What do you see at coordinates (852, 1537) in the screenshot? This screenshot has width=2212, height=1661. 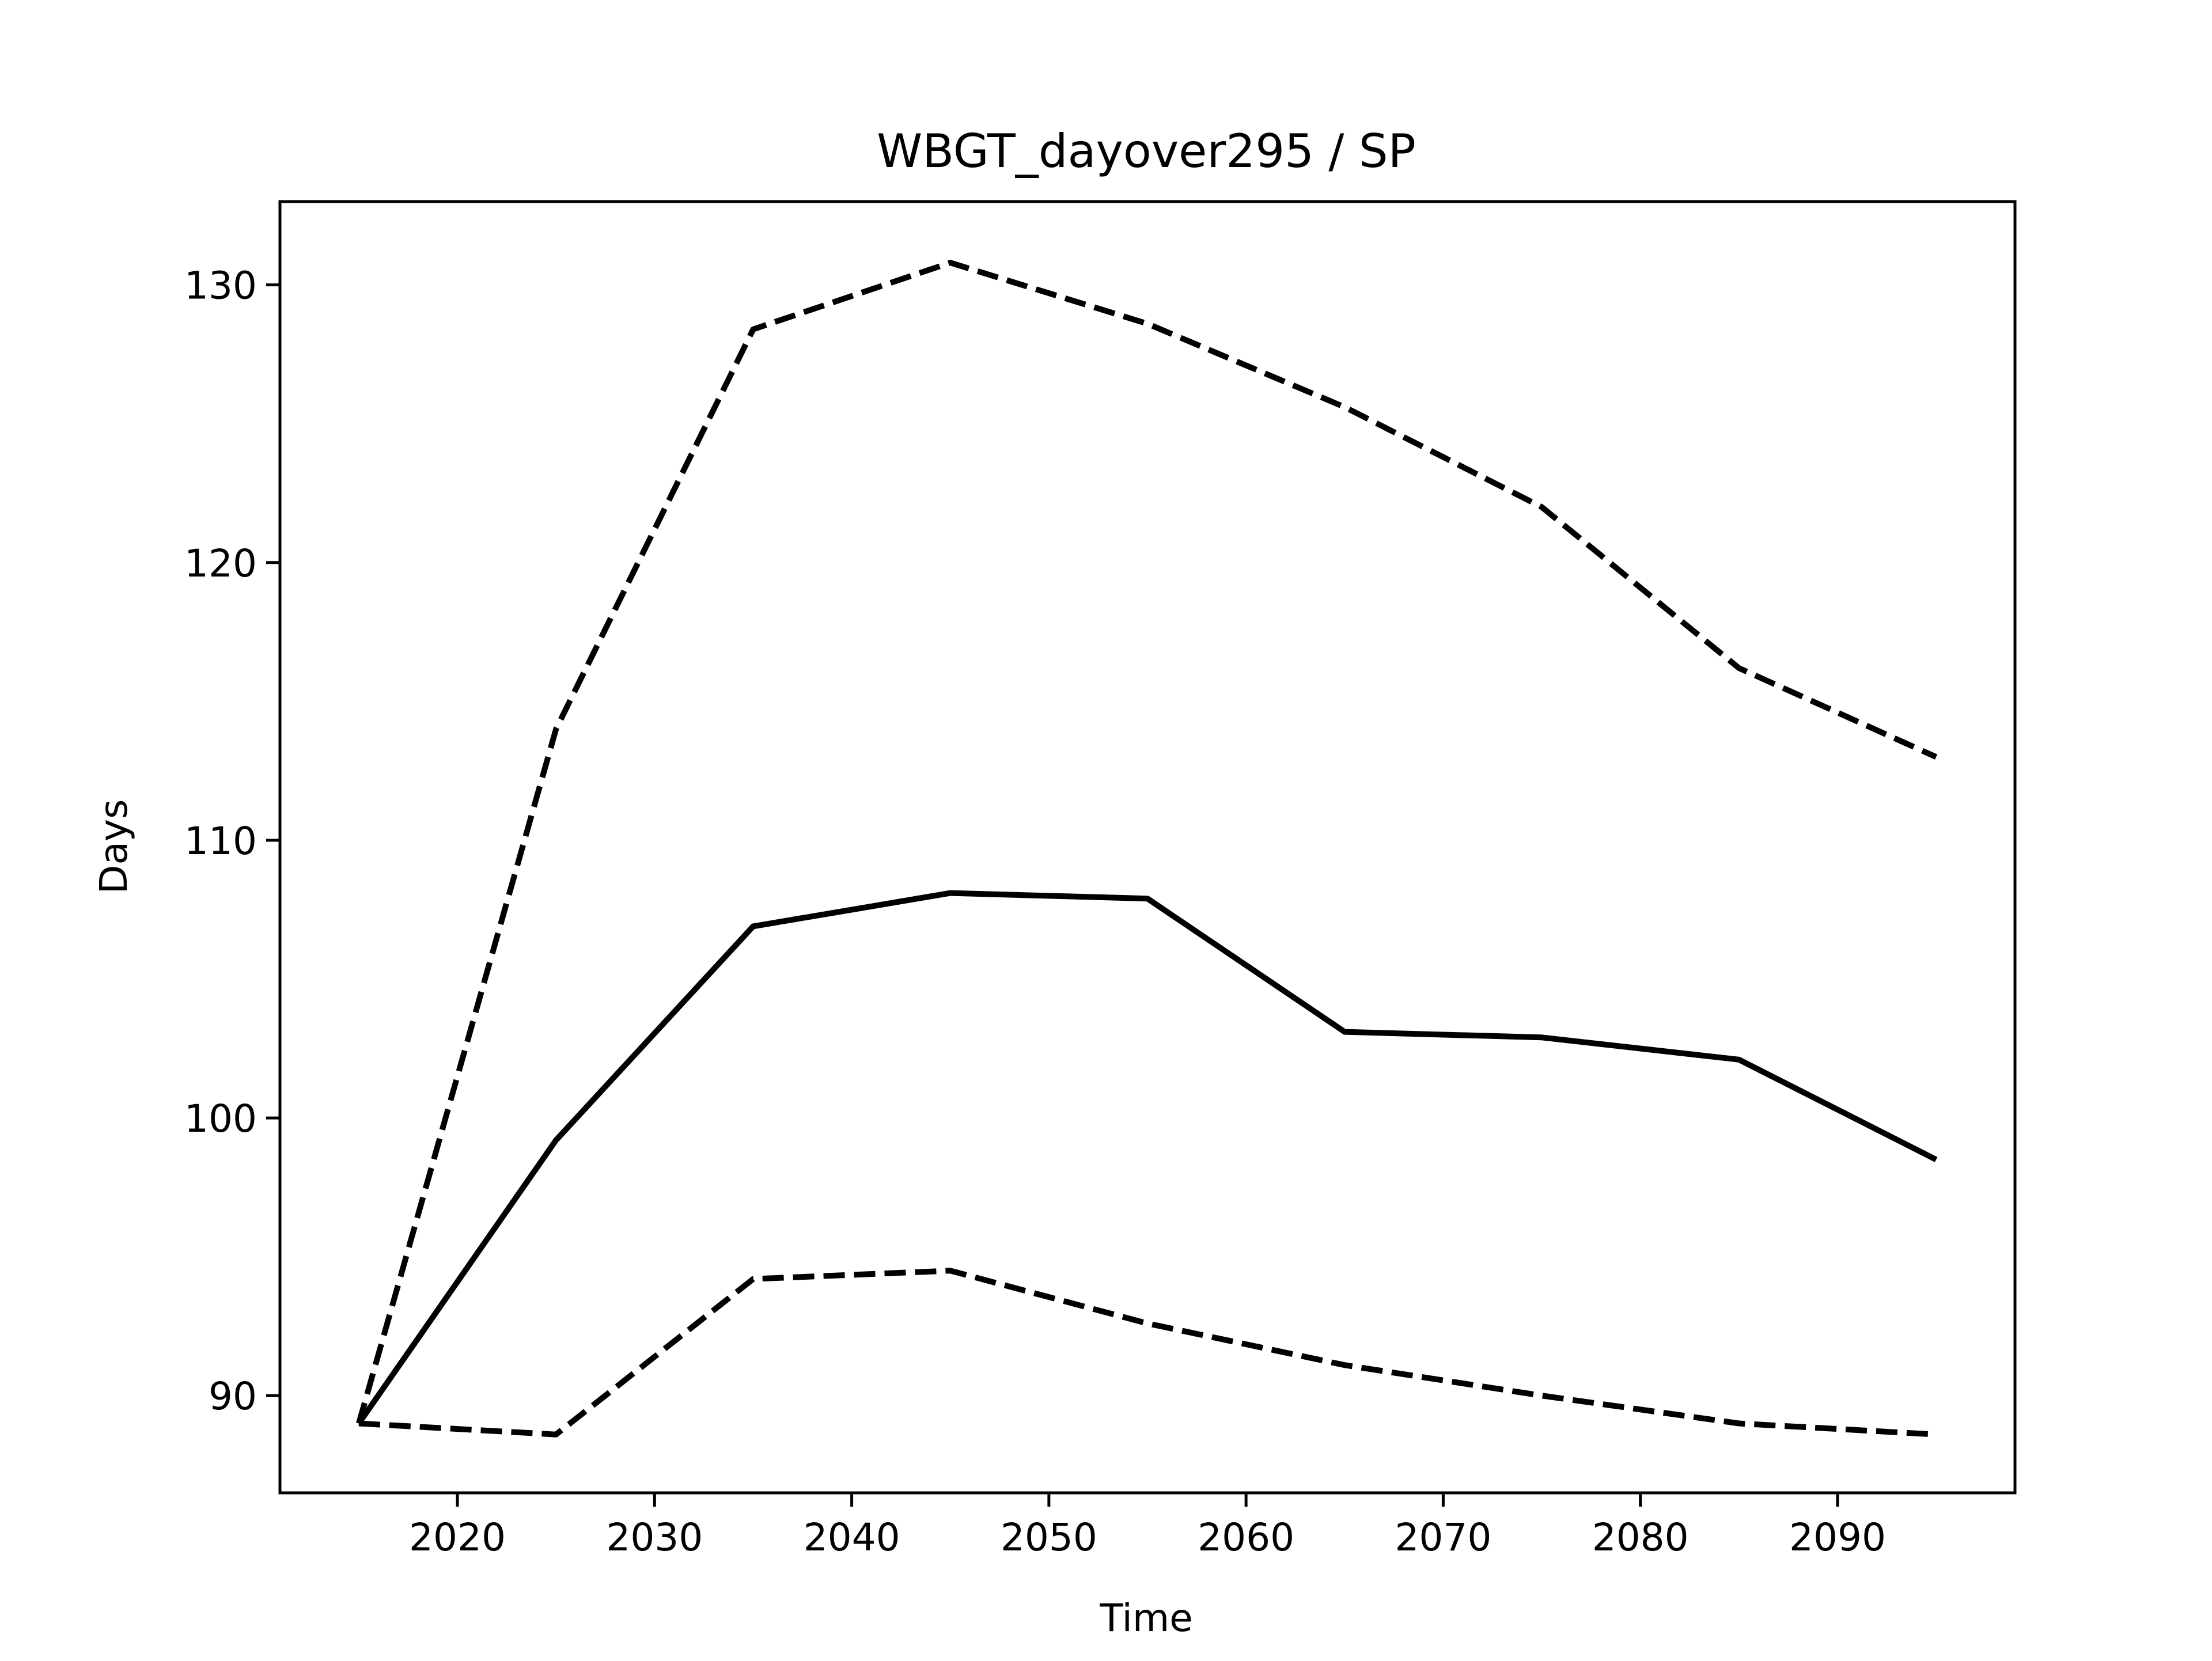 I see `x-tick-label: 2040` at bounding box center [852, 1537].